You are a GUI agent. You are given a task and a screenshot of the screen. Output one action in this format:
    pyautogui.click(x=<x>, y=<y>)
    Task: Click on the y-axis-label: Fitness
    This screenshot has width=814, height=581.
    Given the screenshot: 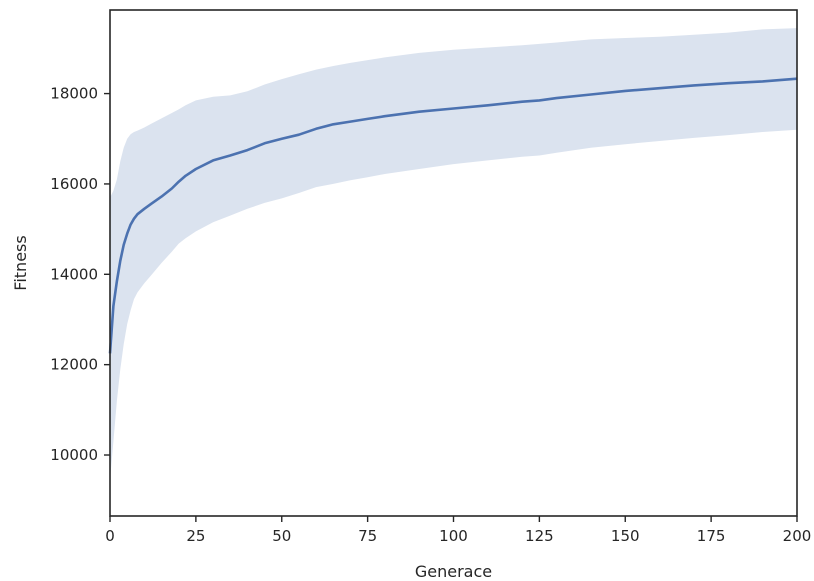 What is the action you would take?
    pyautogui.click(x=20, y=262)
    